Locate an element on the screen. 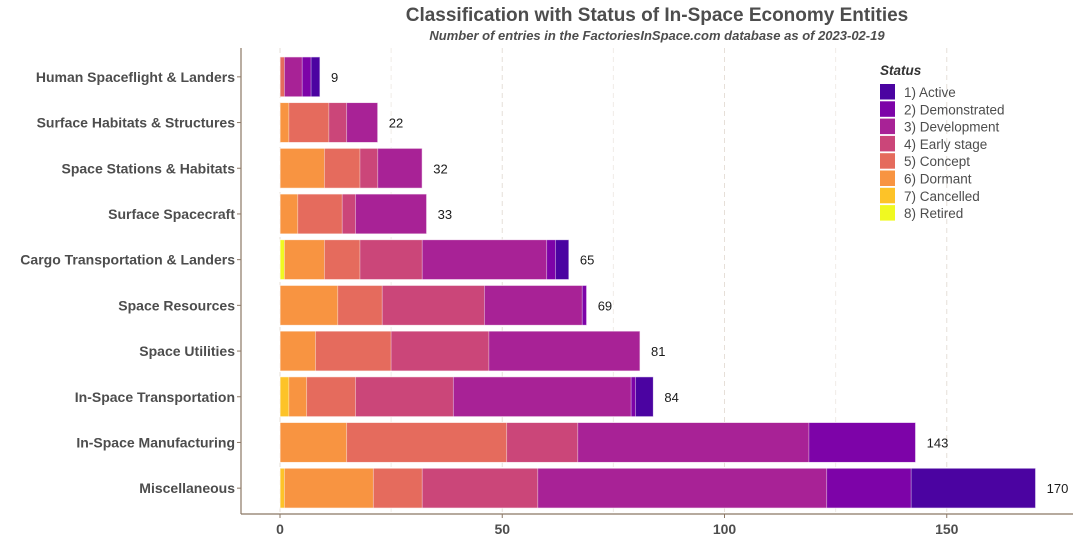 This screenshot has height=540, width=1080. y-tick-label: In-Space Manufacturing is located at coordinates (155, 442).